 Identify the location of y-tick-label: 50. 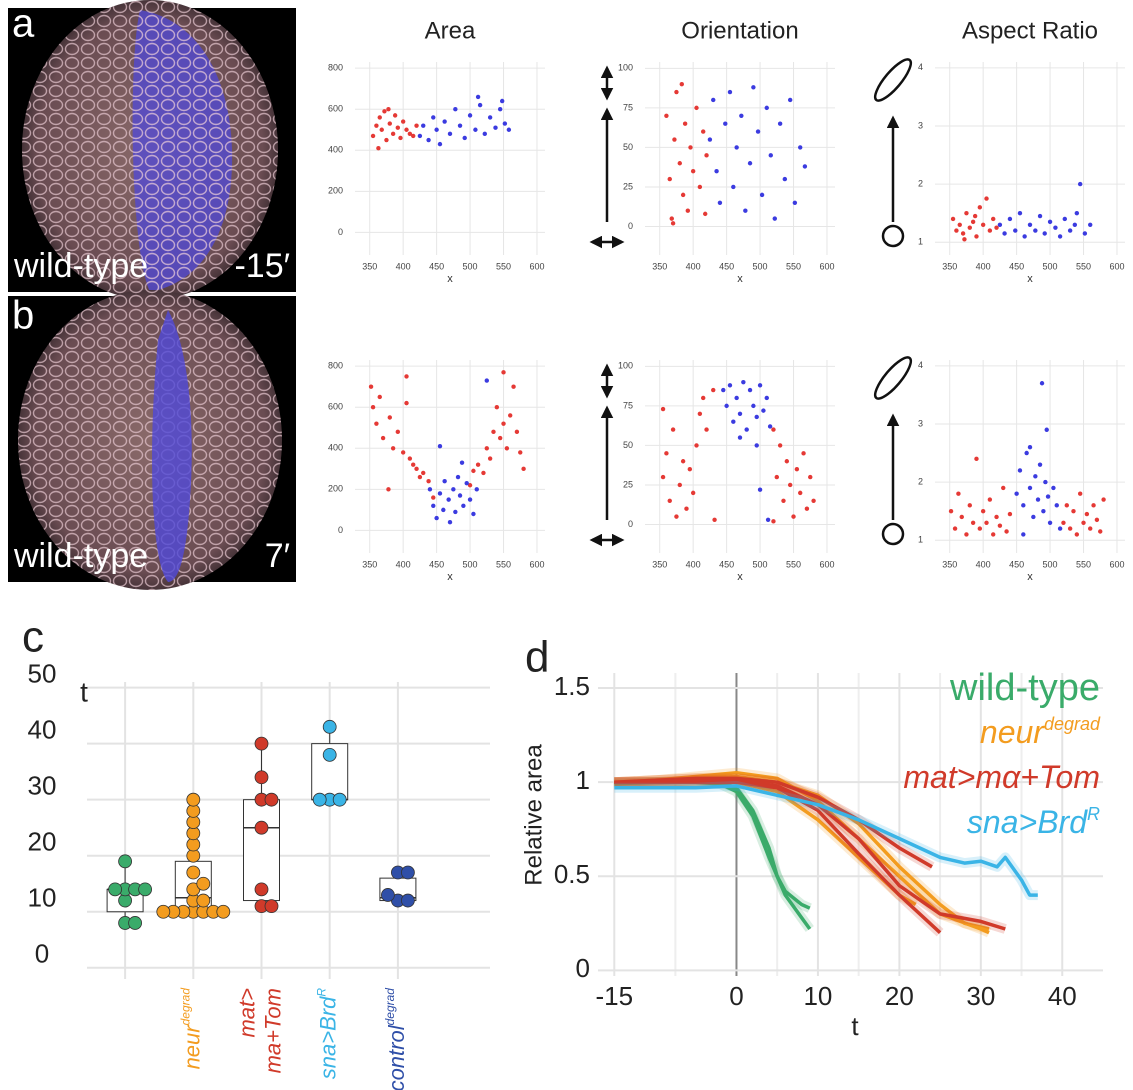
(628, 445).